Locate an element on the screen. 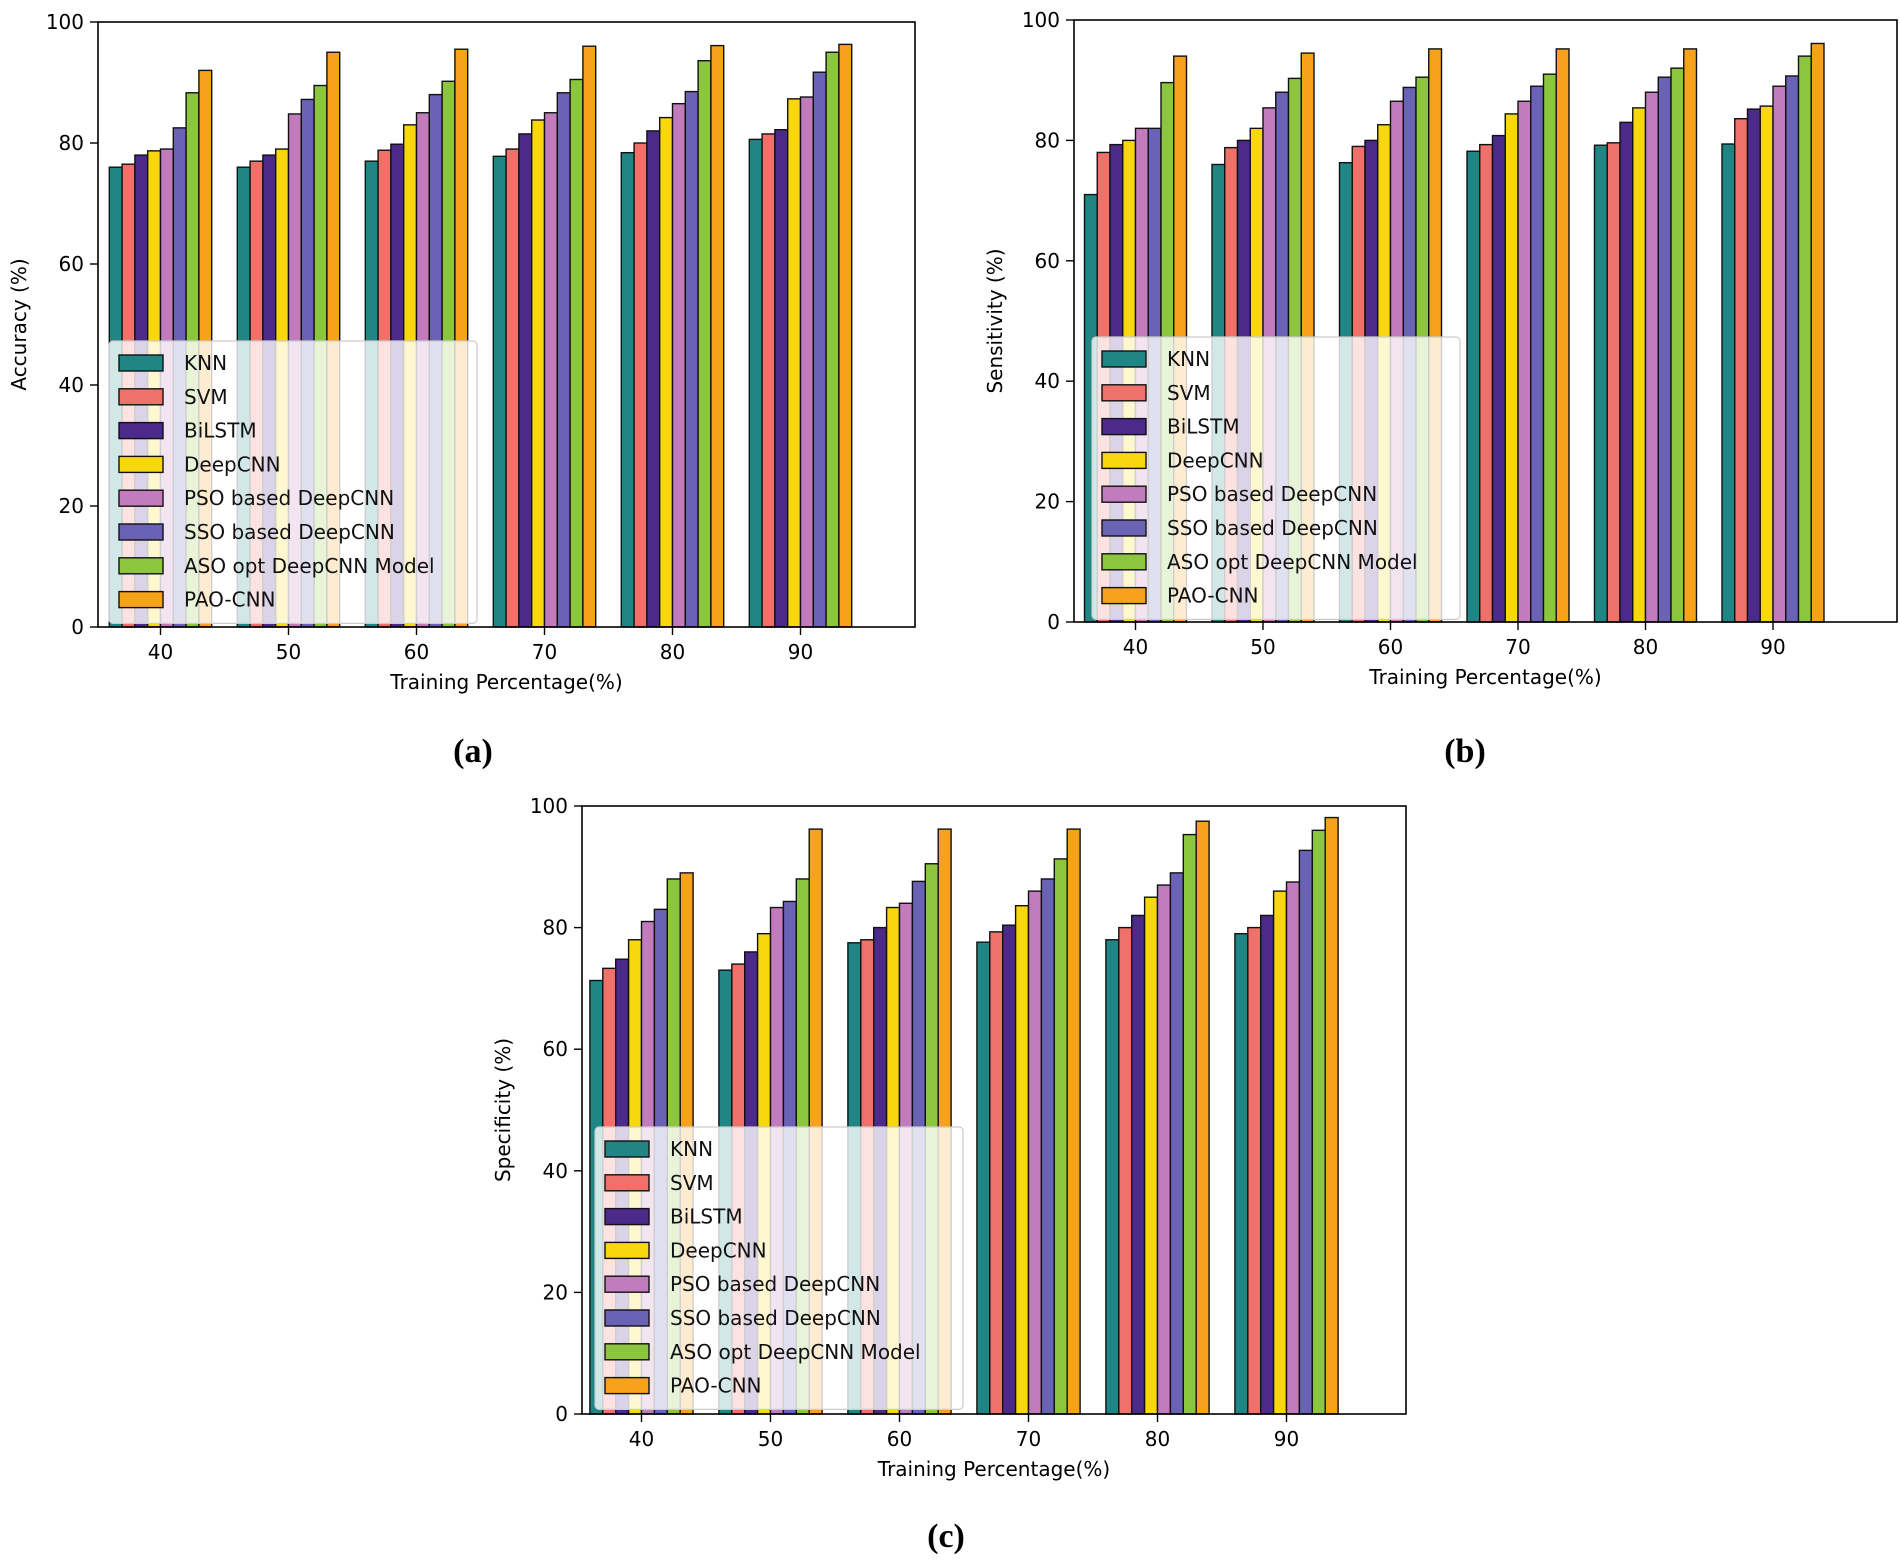  x-tick-label-b-50: 50 is located at coordinates (1262, 647).